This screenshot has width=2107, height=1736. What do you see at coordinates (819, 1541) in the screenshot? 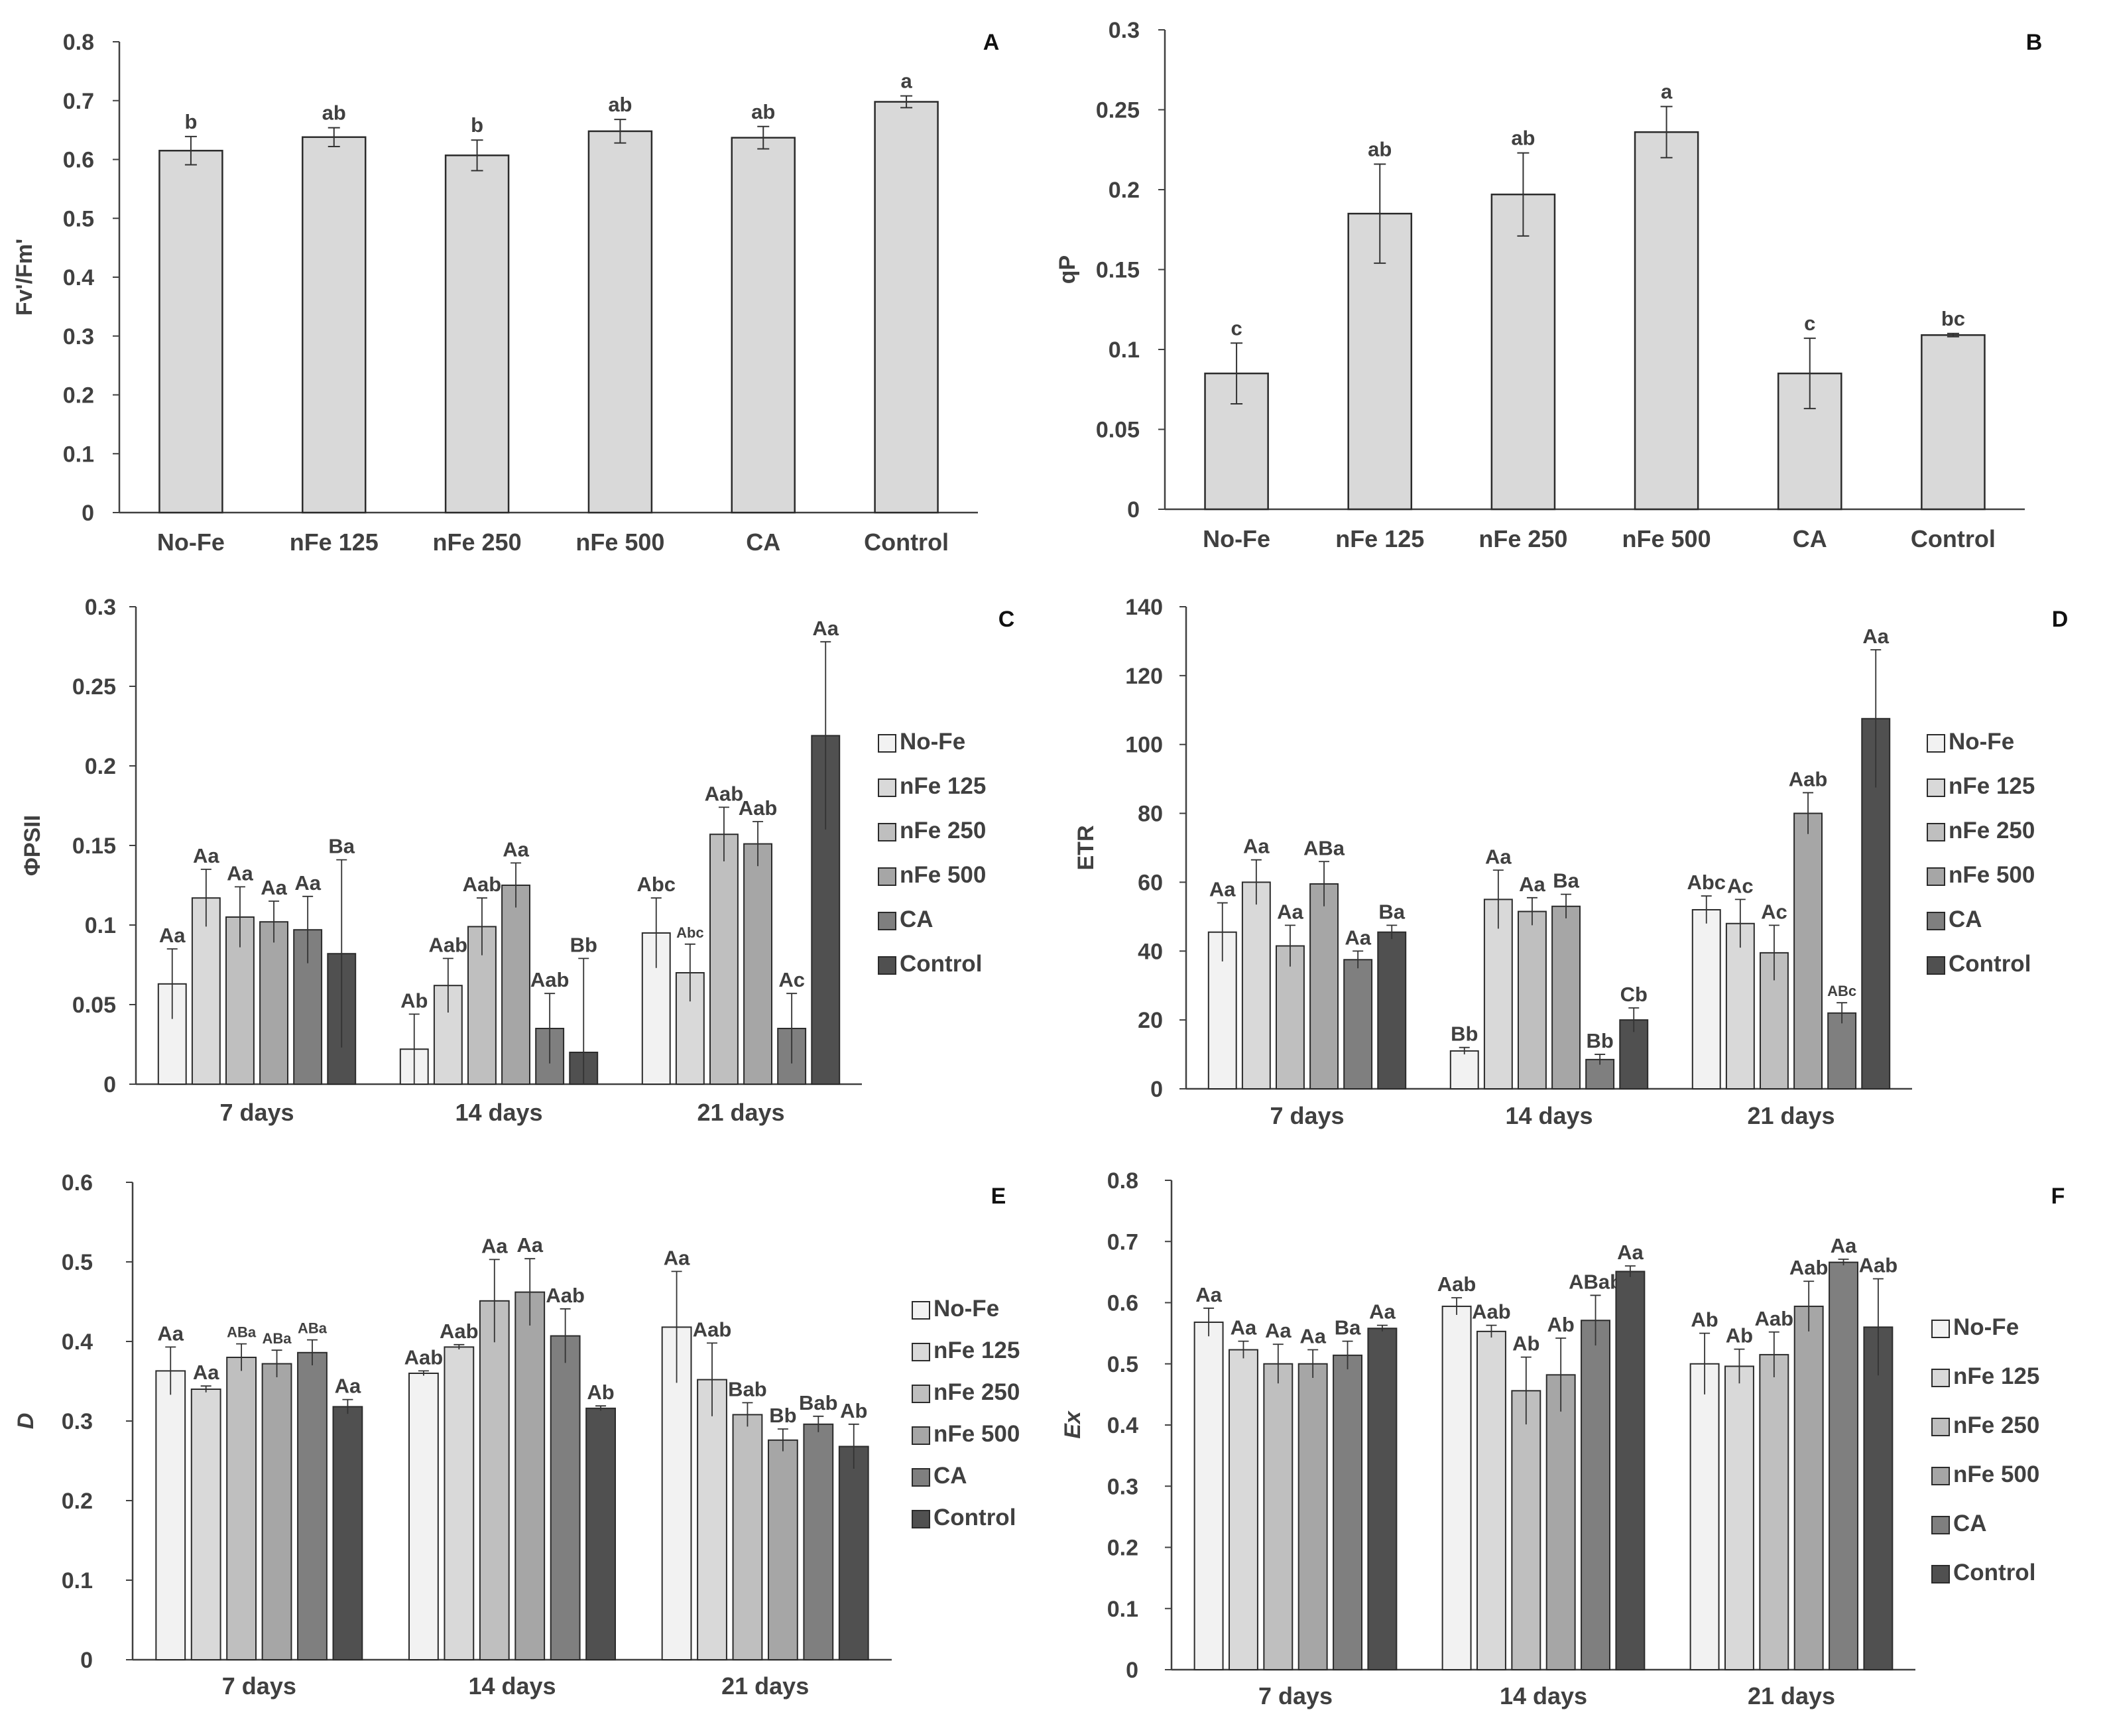
I see `chart-e-bar-ca-21-days` at bounding box center [819, 1541].